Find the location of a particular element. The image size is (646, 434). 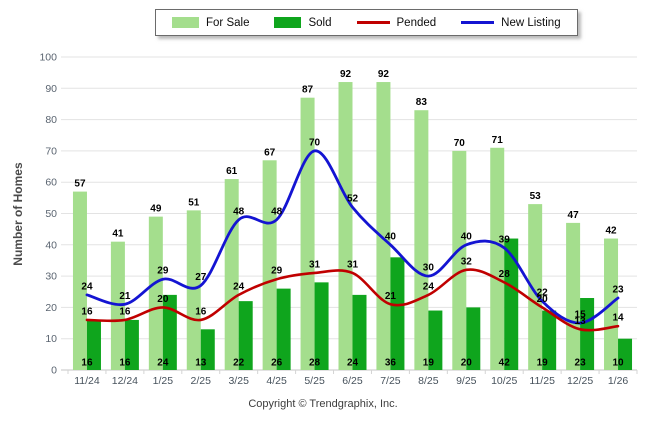

sold-swatch-icon is located at coordinates (288, 22).